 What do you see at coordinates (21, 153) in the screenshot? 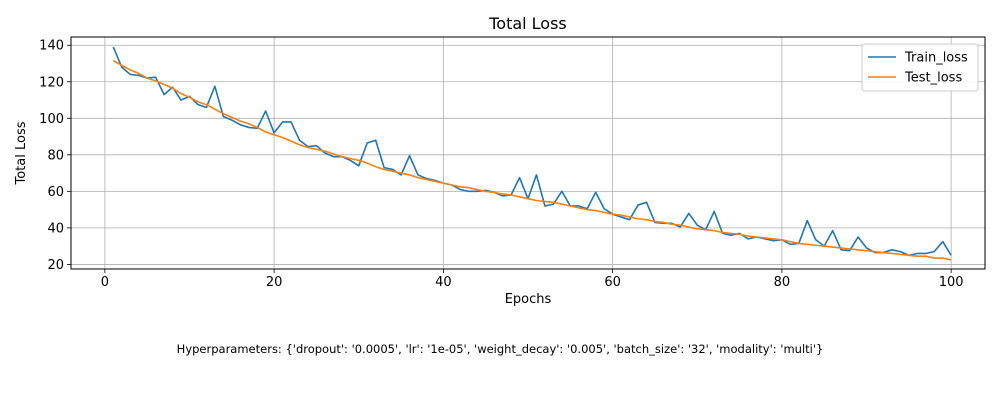
I see `y-axis-label: Total Loss` at bounding box center [21, 153].